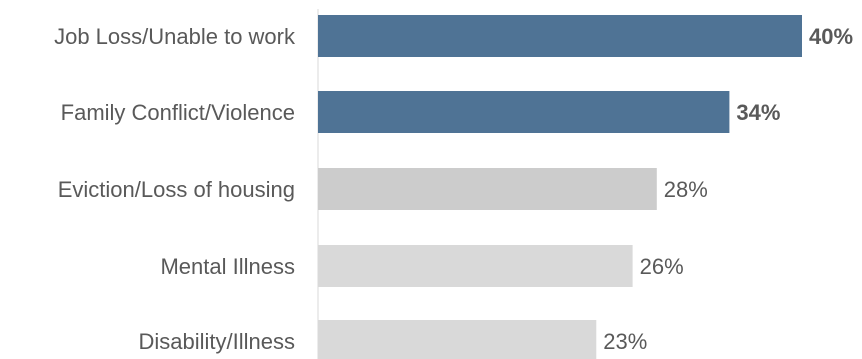  I want to click on category-label-2: Eviction/Loss of housing, so click(176, 189).